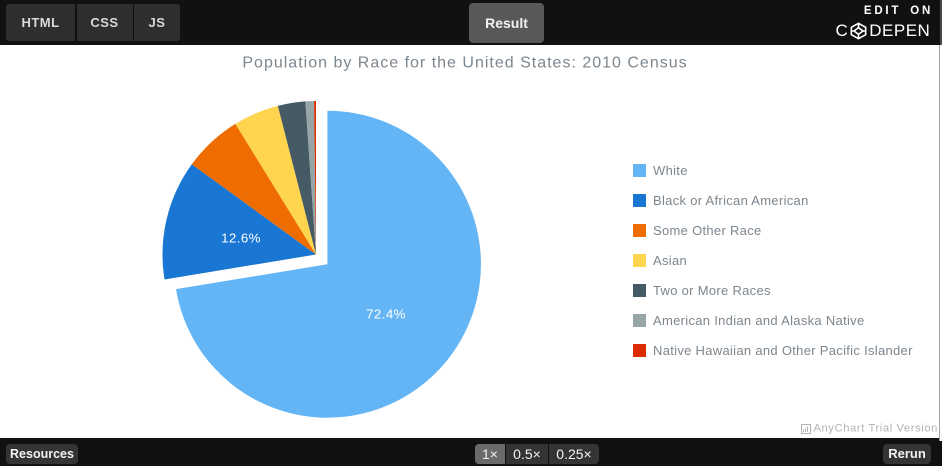 The width and height of the screenshot is (942, 466). I want to click on svg-text: Asian, so click(670, 260).